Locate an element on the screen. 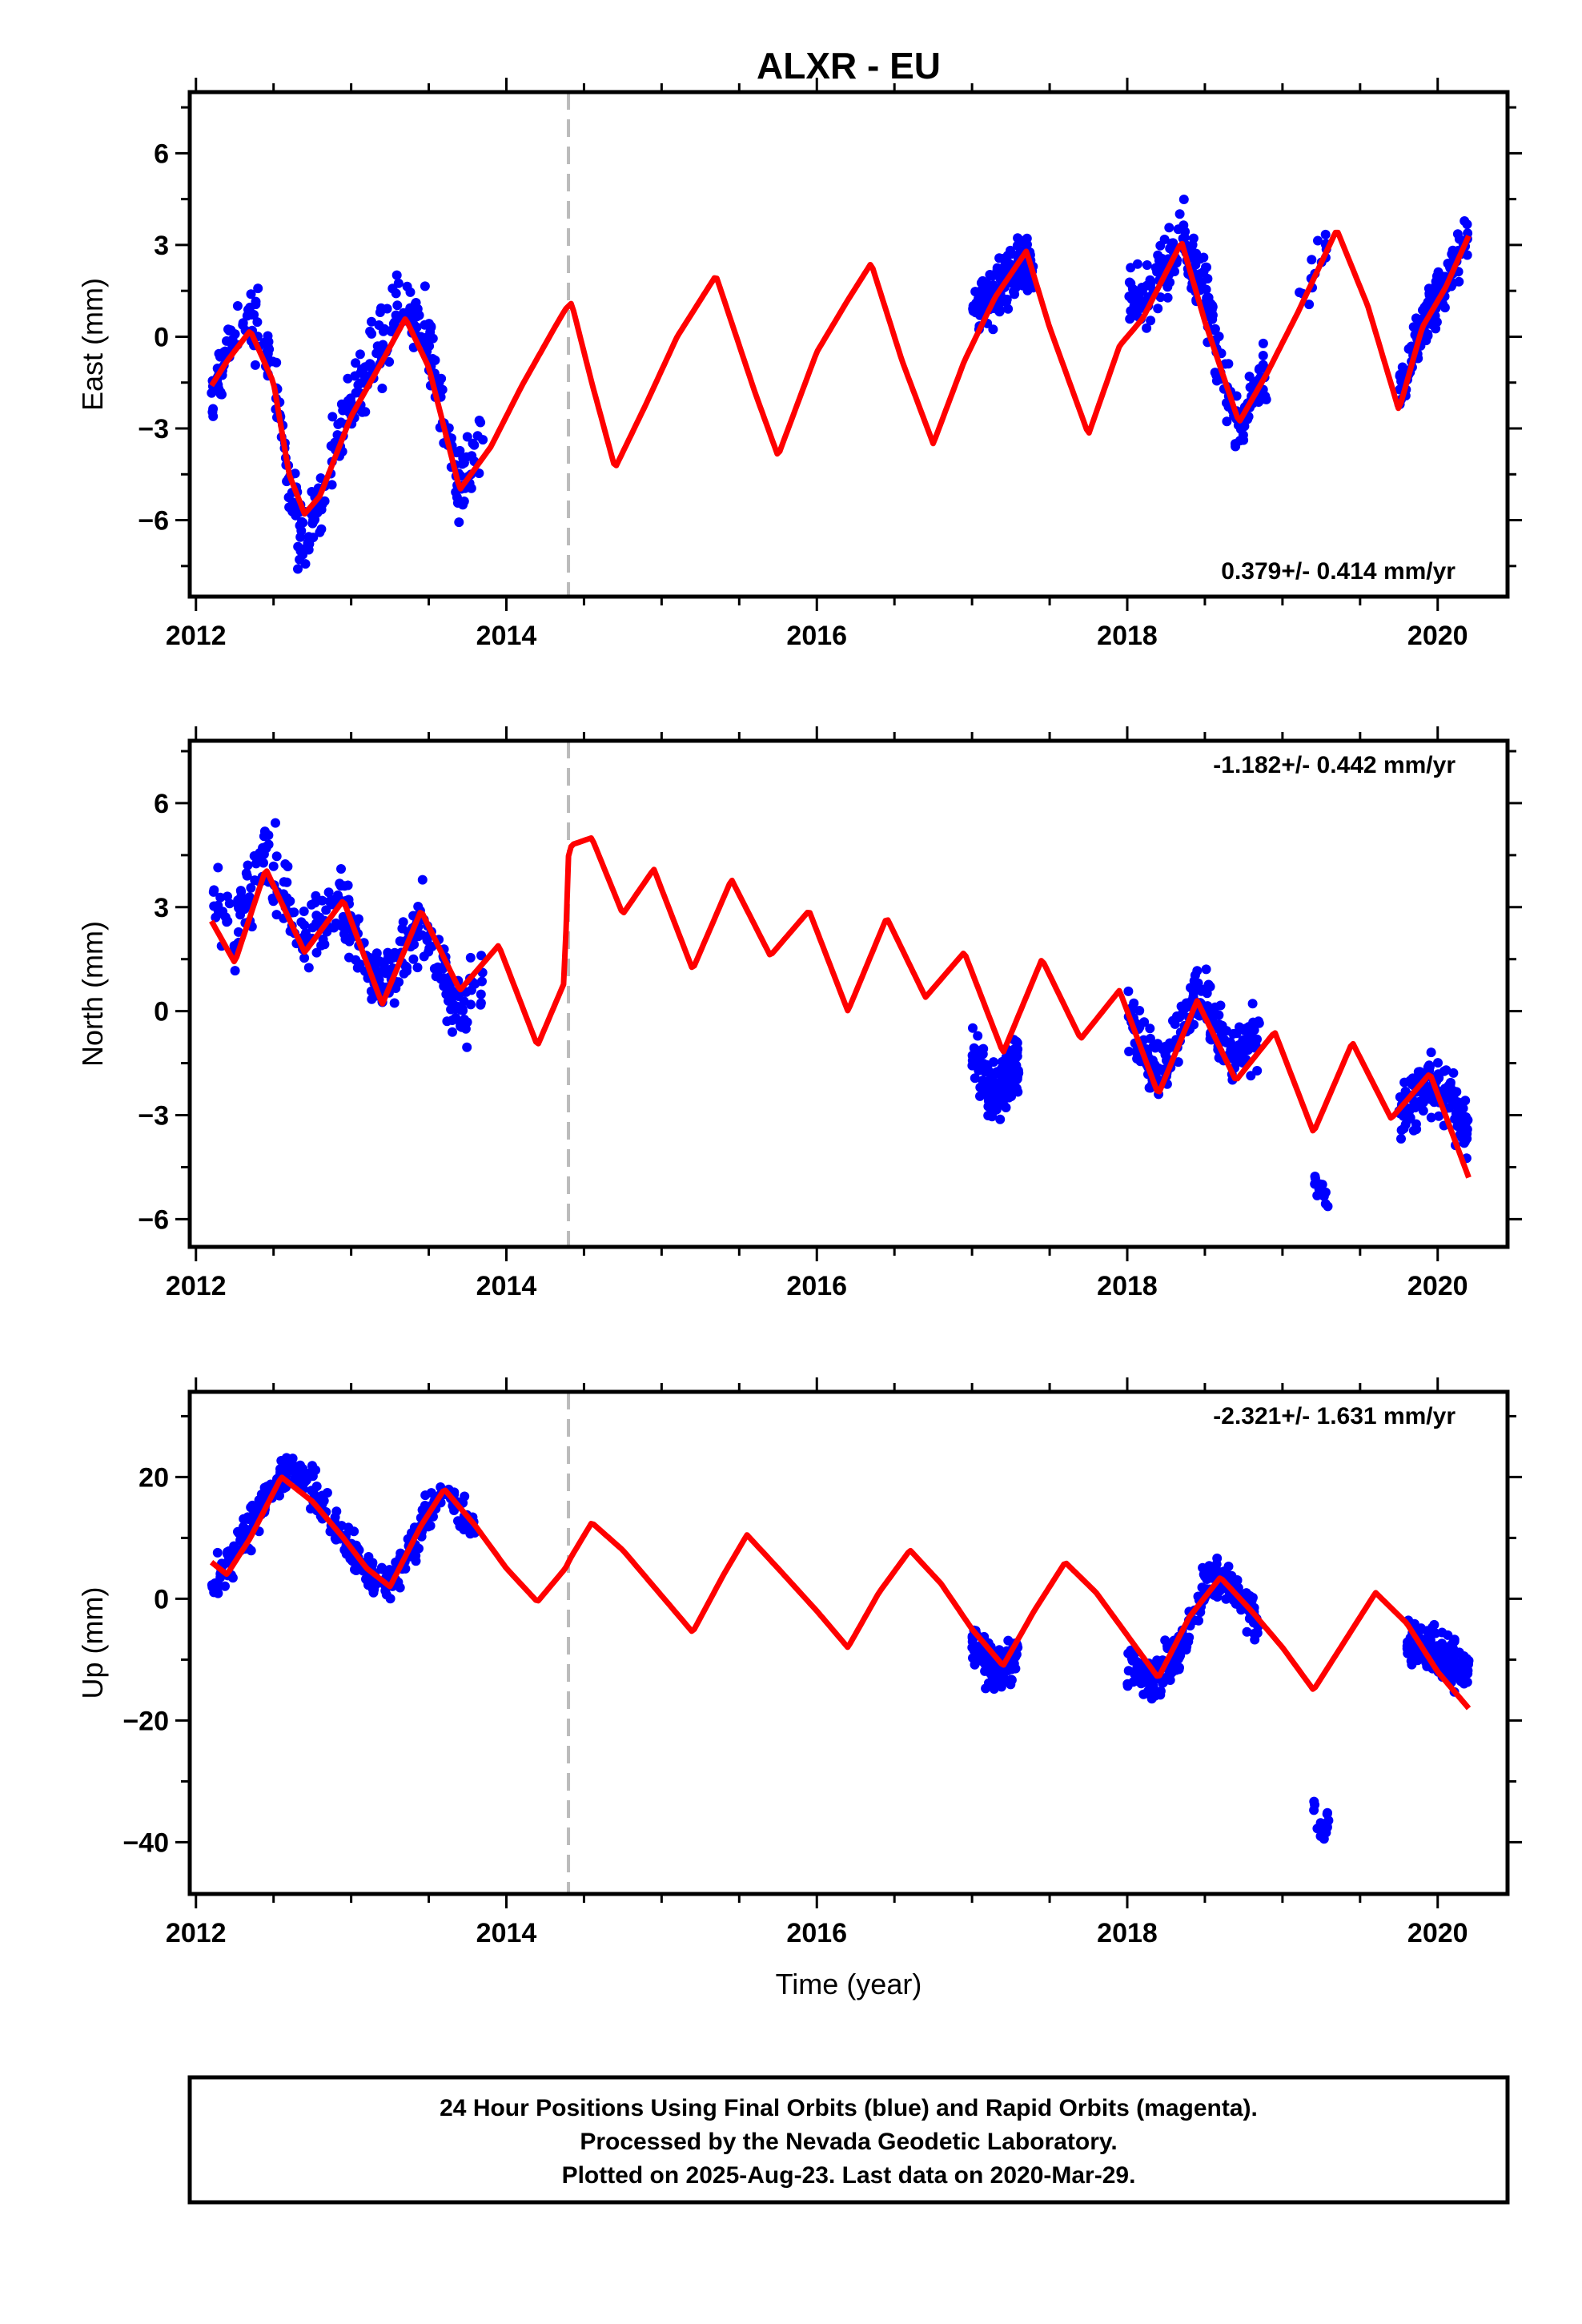 Image resolution: width=1582 pixels, height=2324 pixels. model-curve is located at coordinates (841, 373).